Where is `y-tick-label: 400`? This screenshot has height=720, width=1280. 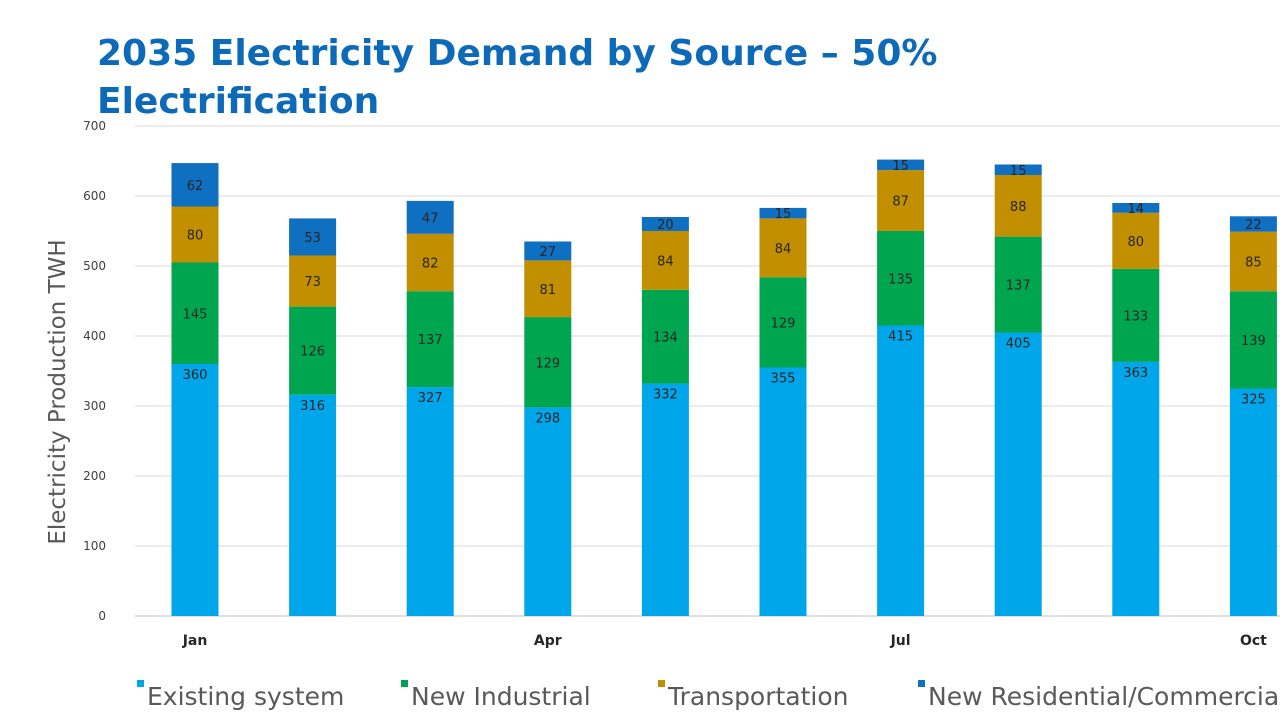 y-tick-label: 400 is located at coordinates (94, 336).